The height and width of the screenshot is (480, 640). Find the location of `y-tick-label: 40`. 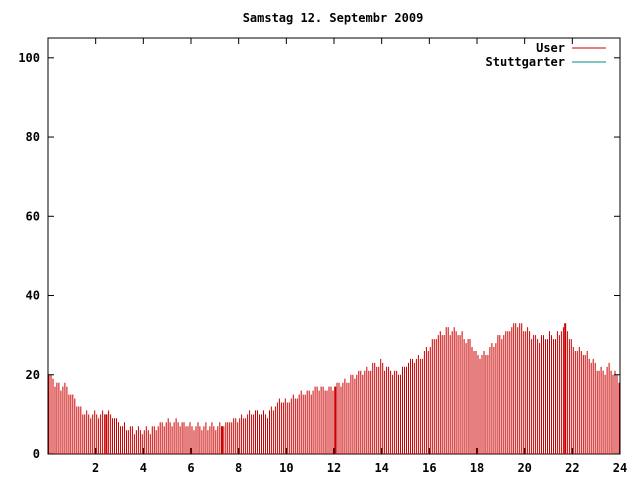

y-tick-label: 40 is located at coordinates (33, 296).